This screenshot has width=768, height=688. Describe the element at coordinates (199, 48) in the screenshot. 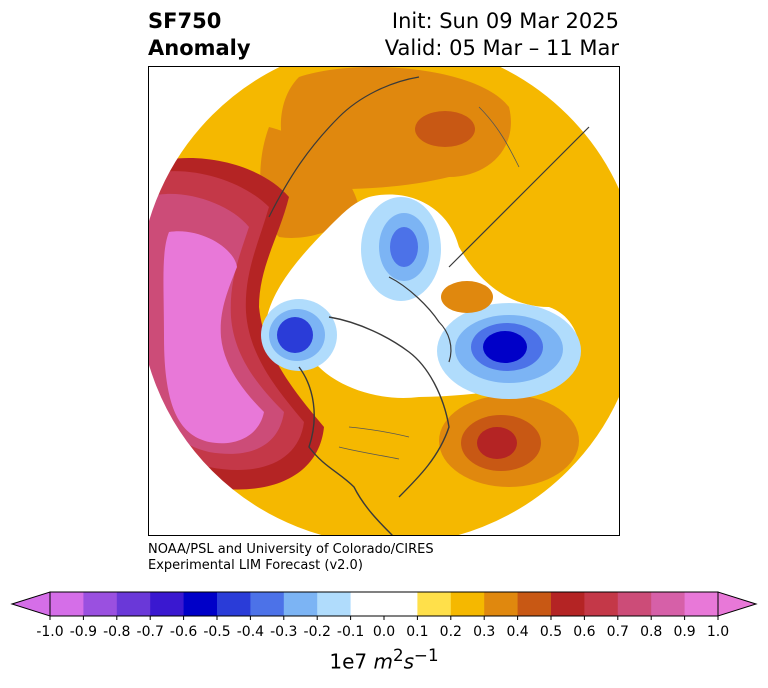

I see `field-kind: Anomaly` at that location.